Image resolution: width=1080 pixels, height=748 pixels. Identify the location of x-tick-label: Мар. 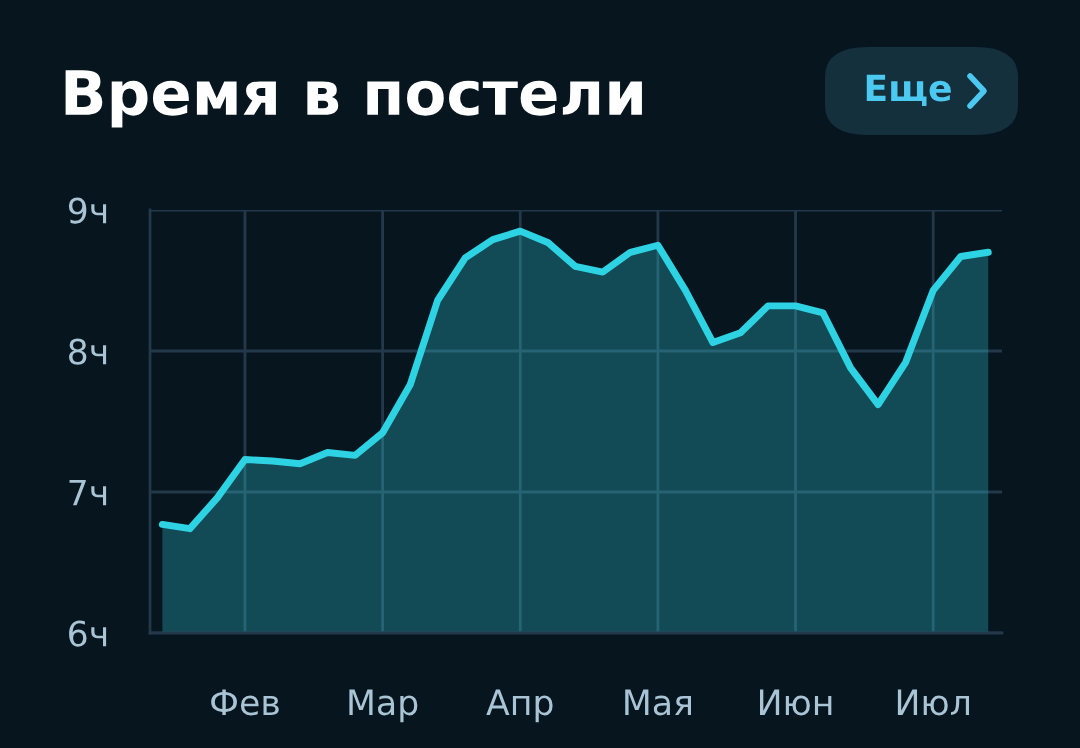
(383, 706).